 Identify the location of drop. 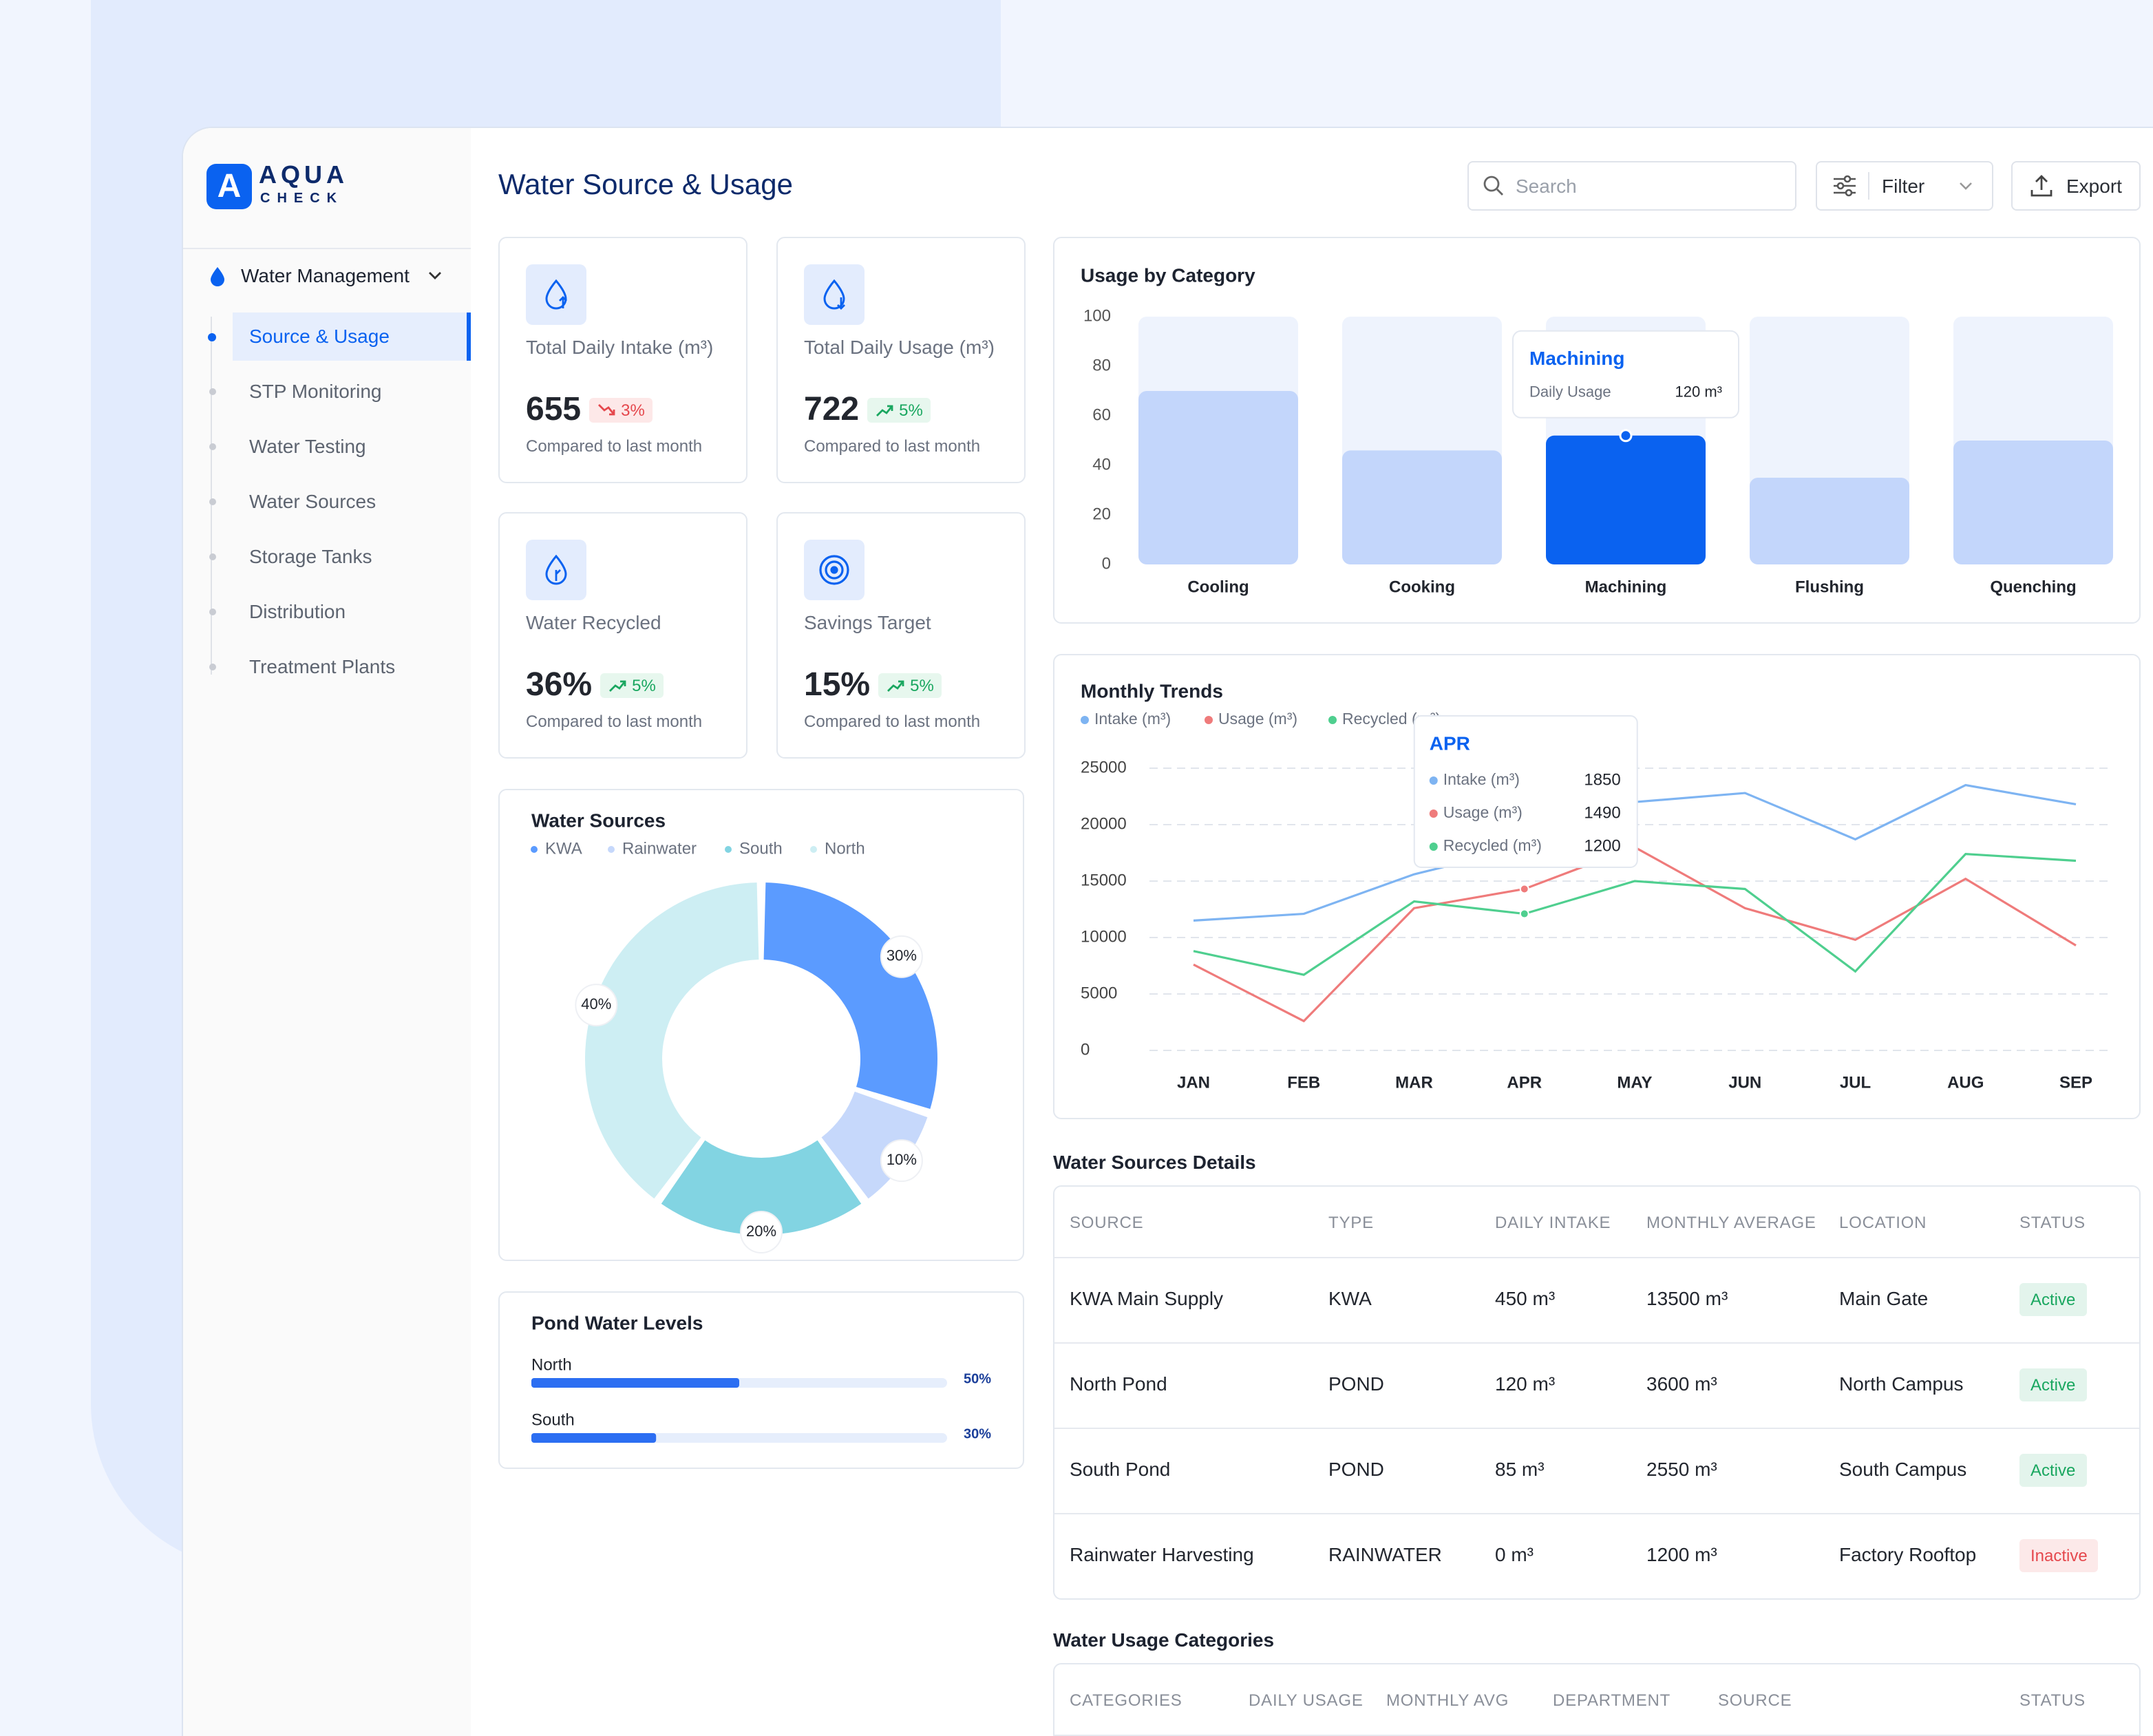
(834, 294).